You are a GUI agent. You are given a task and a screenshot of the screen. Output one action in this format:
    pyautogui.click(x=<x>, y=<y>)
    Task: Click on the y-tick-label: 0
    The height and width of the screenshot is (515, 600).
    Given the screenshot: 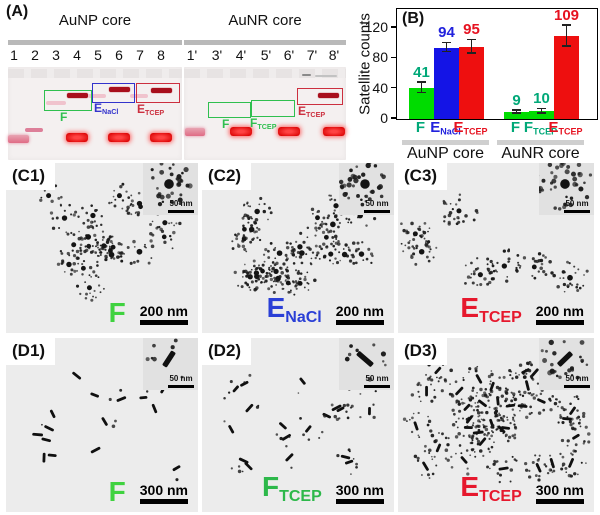 What is the action you would take?
    pyautogui.click(x=384, y=118)
    